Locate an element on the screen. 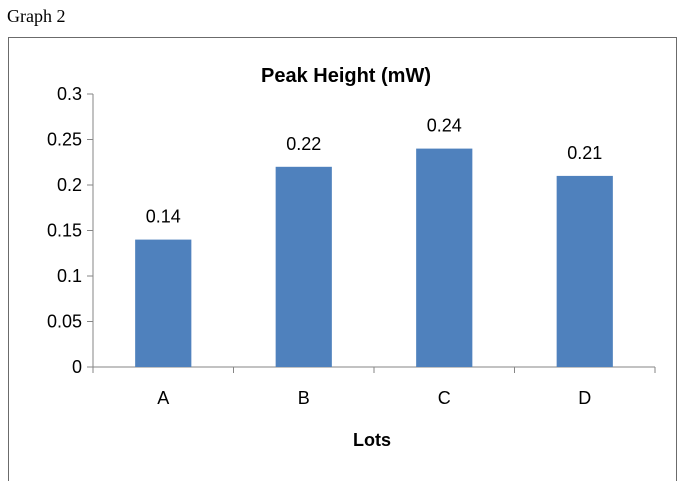 Image resolution: width=679 pixels, height=483 pixels. x-axis: A B C D is located at coordinates (374, 387).